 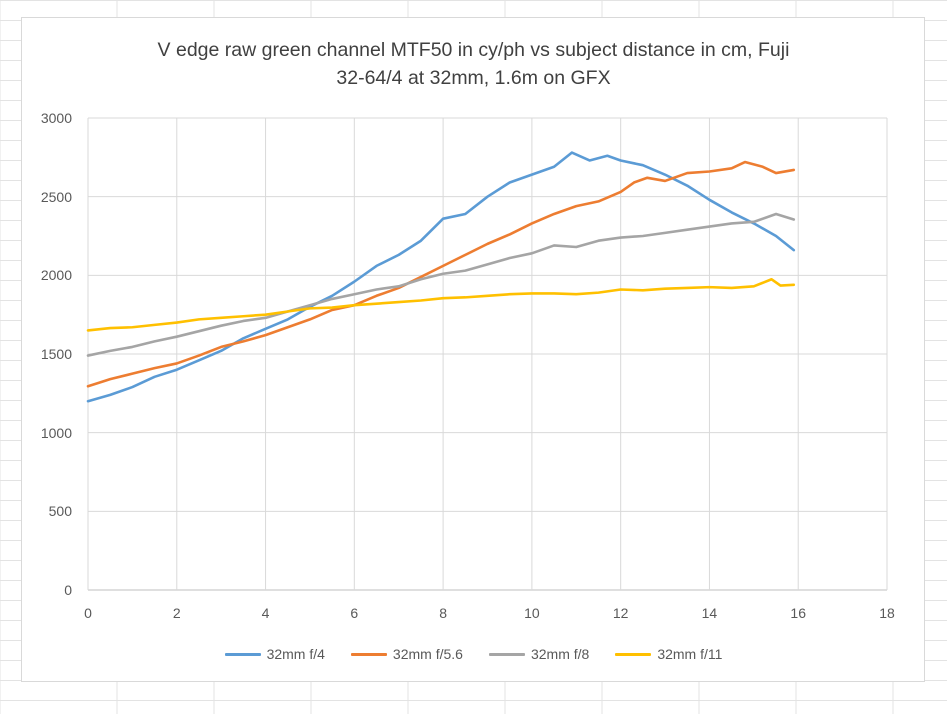 What do you see at coordinates (56, 432) in the screenshot?
I see `y-tick-label: 1000` at bounding box center [56, 432].